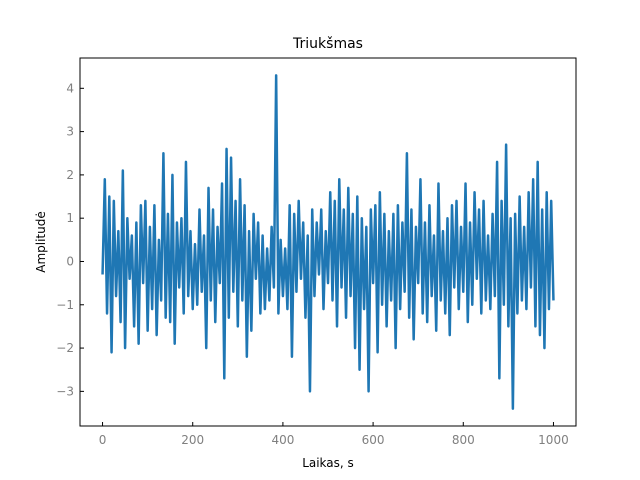  Describe the element at coordinates (70, 261) in the screenshot. I see `y-tick-label-3: 0` at that location.